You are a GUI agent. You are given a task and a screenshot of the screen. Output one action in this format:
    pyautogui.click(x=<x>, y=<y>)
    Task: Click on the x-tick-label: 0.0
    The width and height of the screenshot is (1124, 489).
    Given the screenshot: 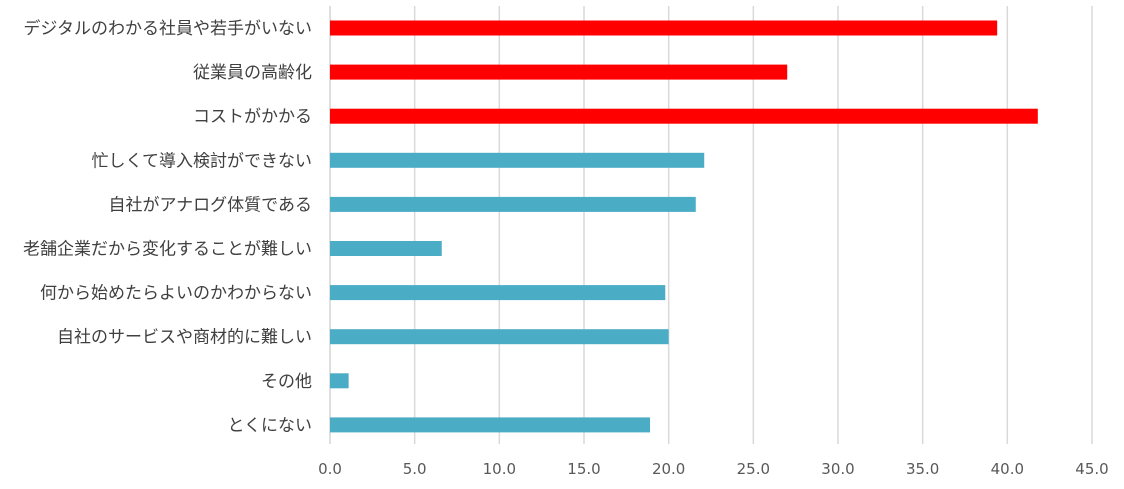 What is the action you would take?
    pyautogui.click(x=330, y=469)
    